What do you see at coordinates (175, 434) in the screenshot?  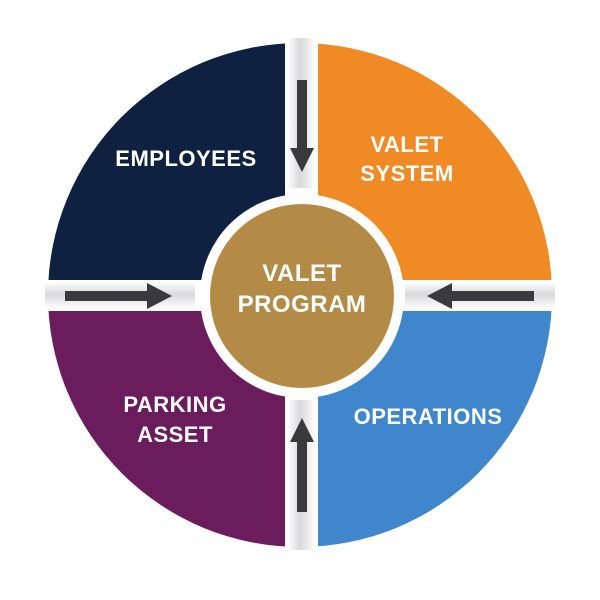 I see `parking-asset-label-line2: ASSET` at bounding box center [175, 434].